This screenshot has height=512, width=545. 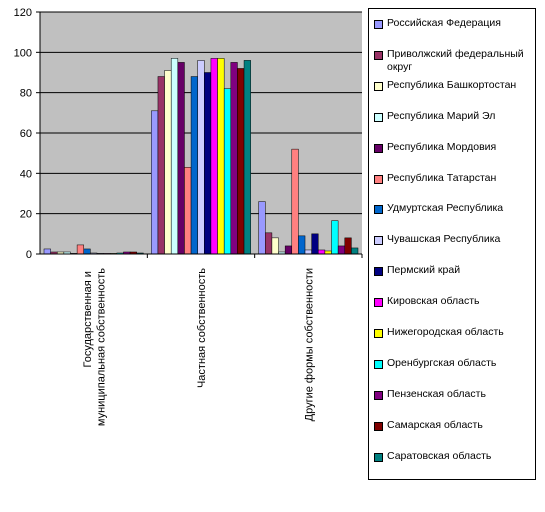 What do you see at coordinates (444, 239) in the screenshot?
I see `legend-label: Чувашская Республика` at bounding box center [444, 239].